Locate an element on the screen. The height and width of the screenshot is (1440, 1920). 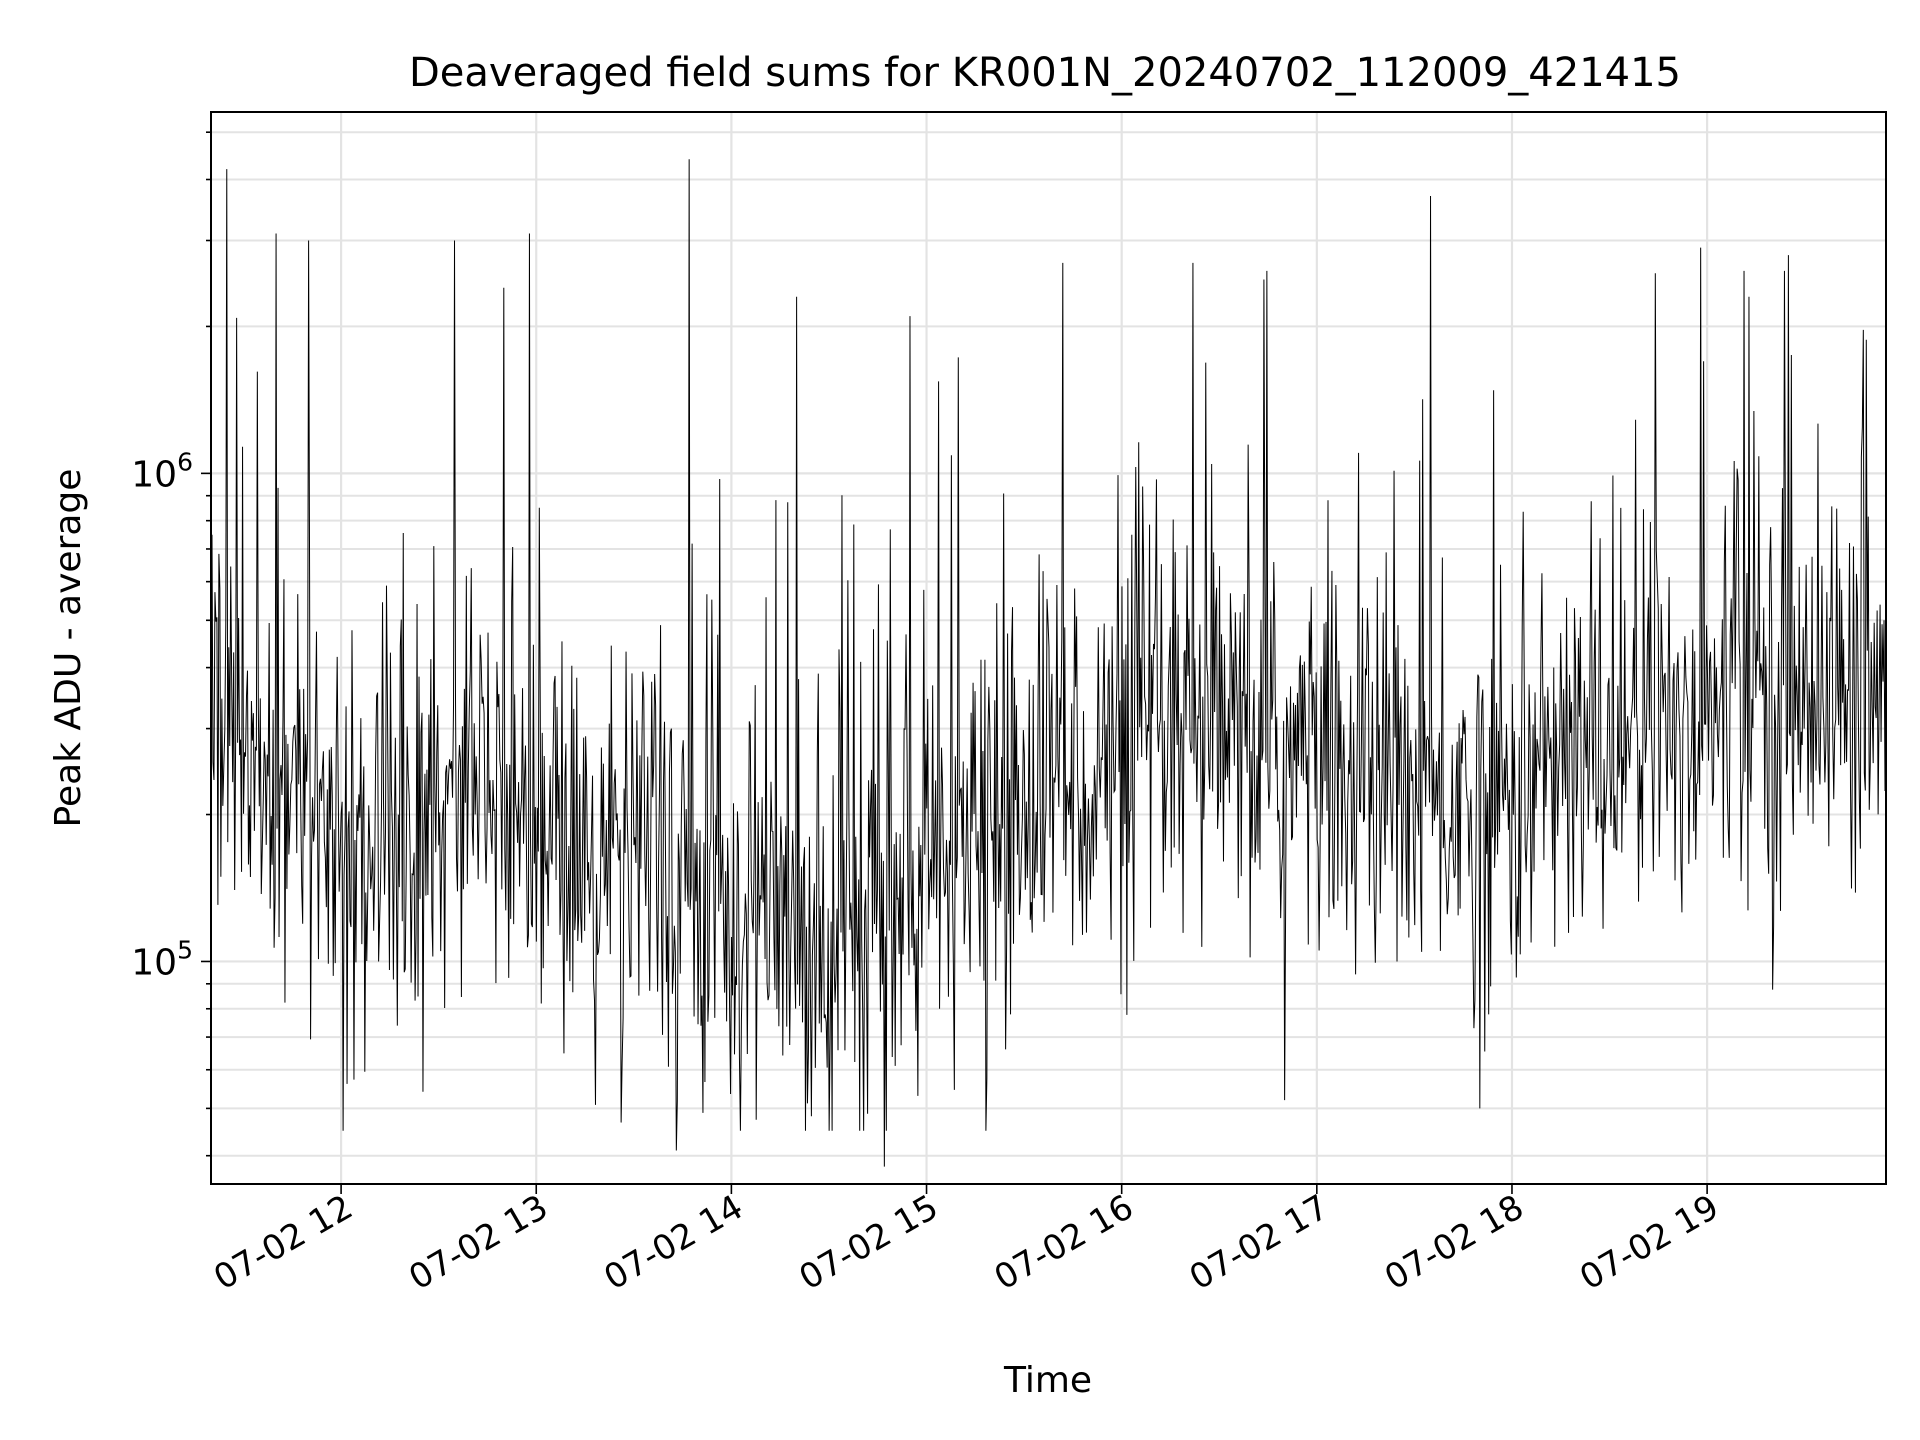
y-tick-label: 10⁶ is located at coordinates (162, 471).